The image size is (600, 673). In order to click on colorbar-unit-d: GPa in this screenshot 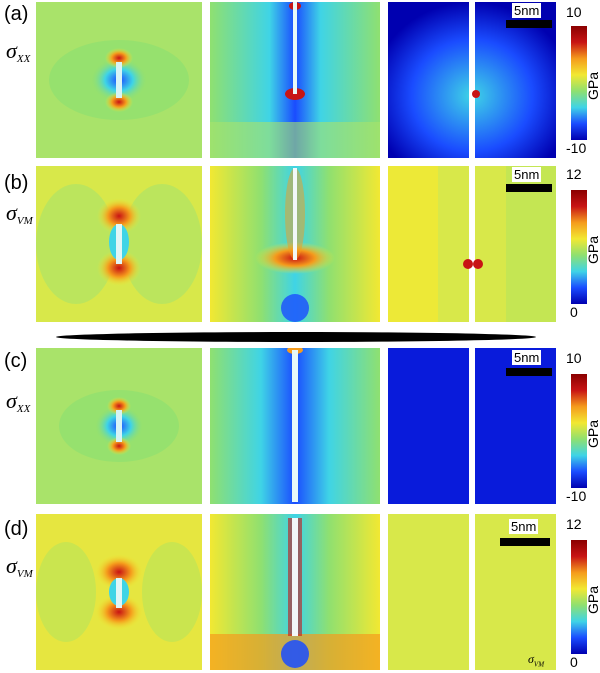, I will do `click(592, 599)`.